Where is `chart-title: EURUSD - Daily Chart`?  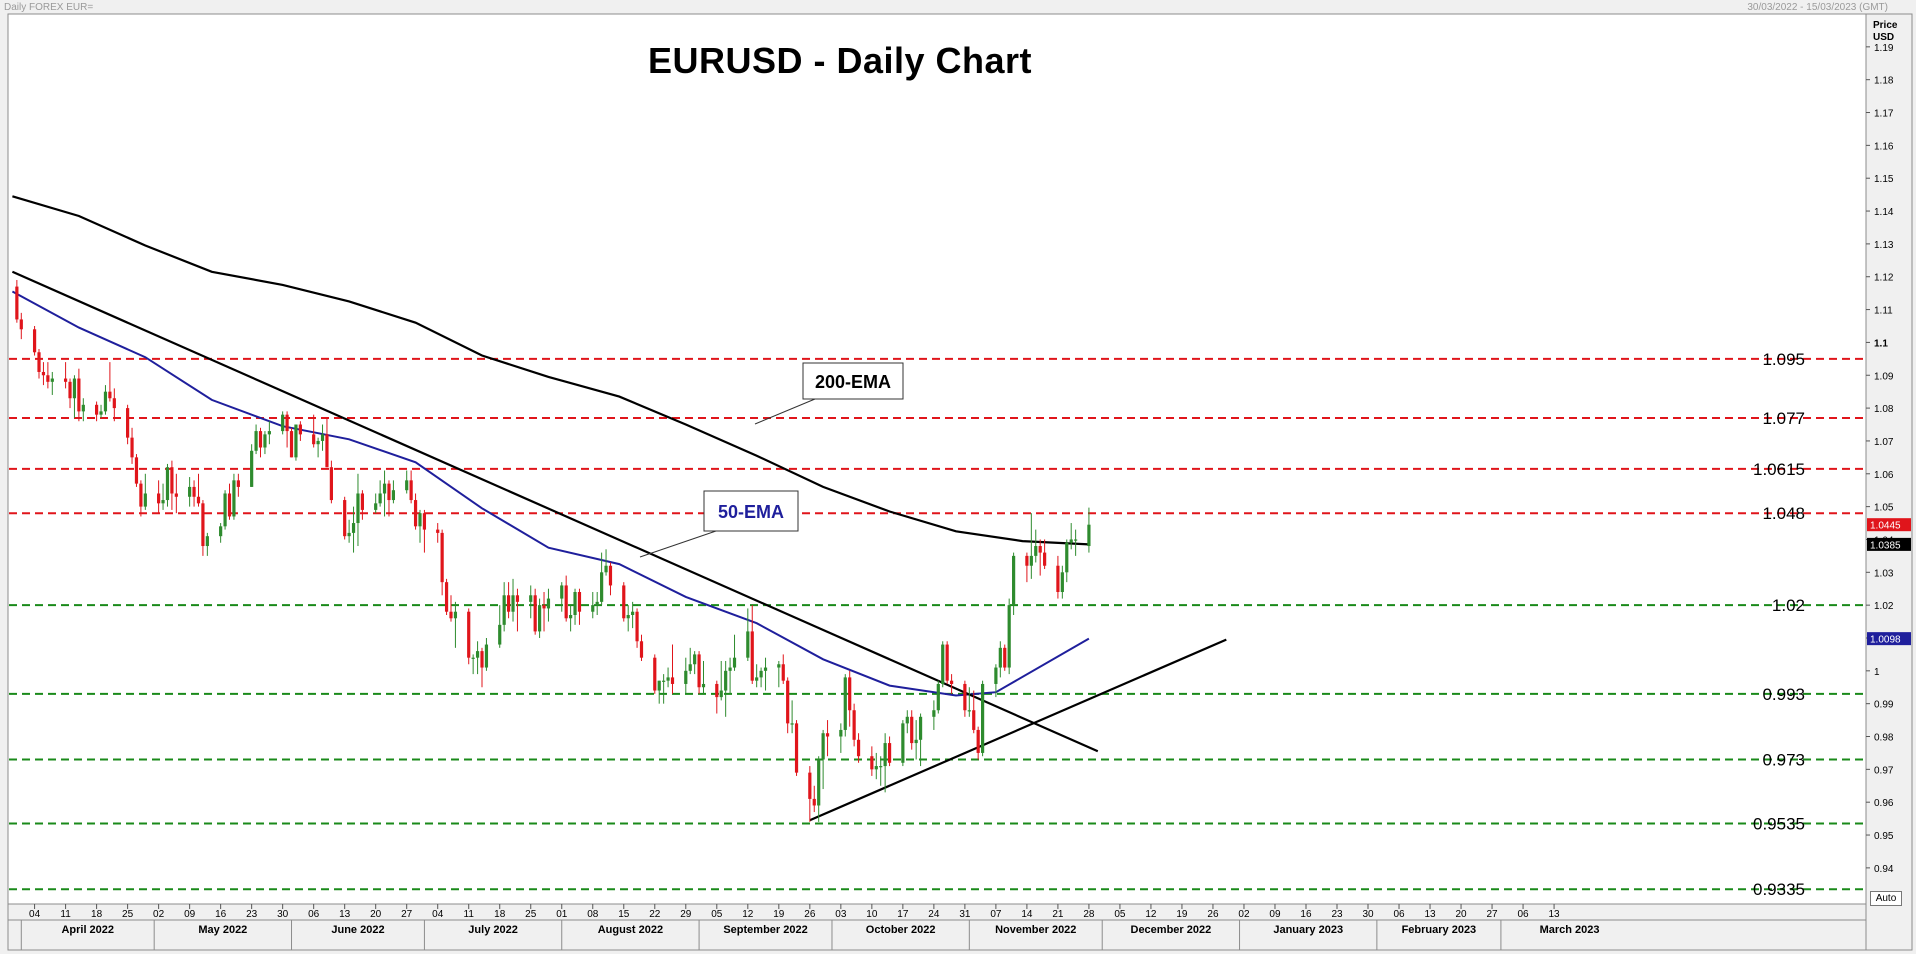
chart-title: EURUSD - Daily Chart is located at coordinates (840, 60).